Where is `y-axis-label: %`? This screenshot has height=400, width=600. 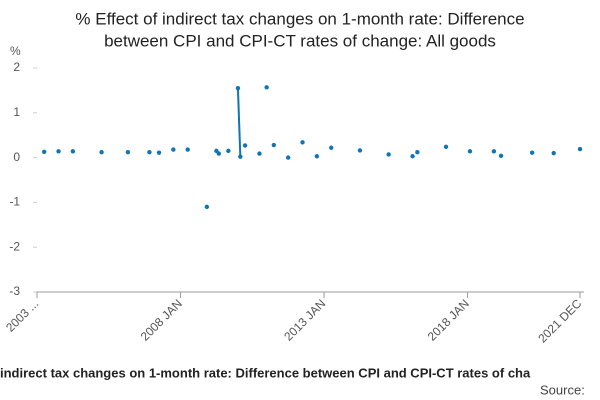 y-axis-label: % is located at coordinates (15, 51).